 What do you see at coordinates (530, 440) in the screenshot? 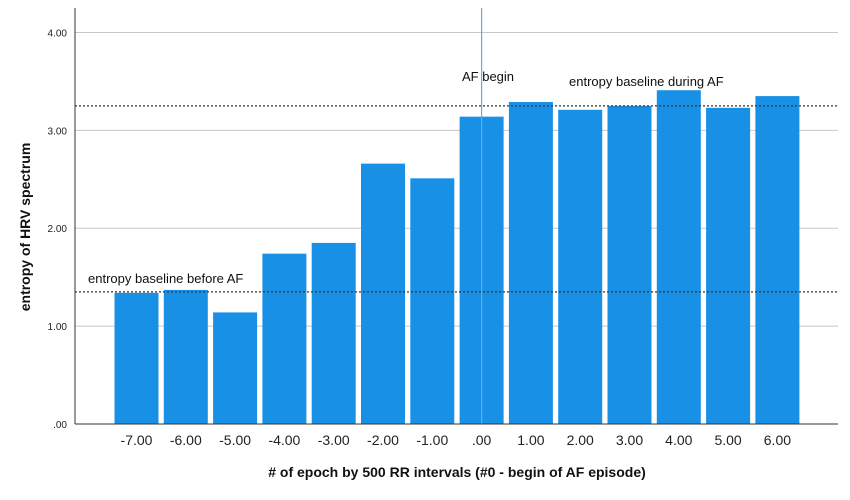
I see `x-tick-label: 1.00` at bounding box center [530, 440].